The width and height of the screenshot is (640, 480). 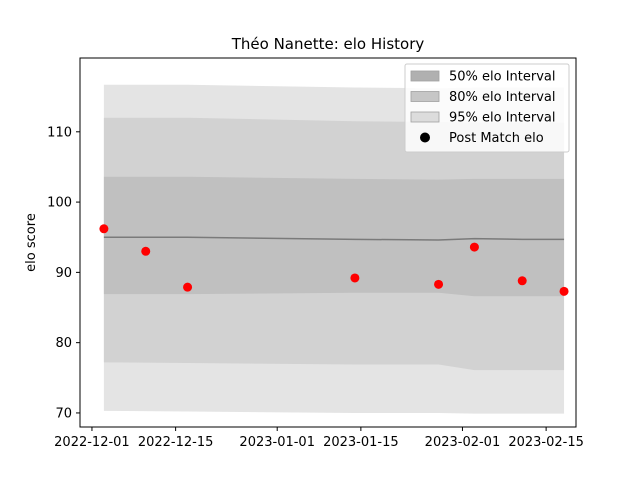 I want to click on y-axis-title: elo score, so click(x=31, y=242).